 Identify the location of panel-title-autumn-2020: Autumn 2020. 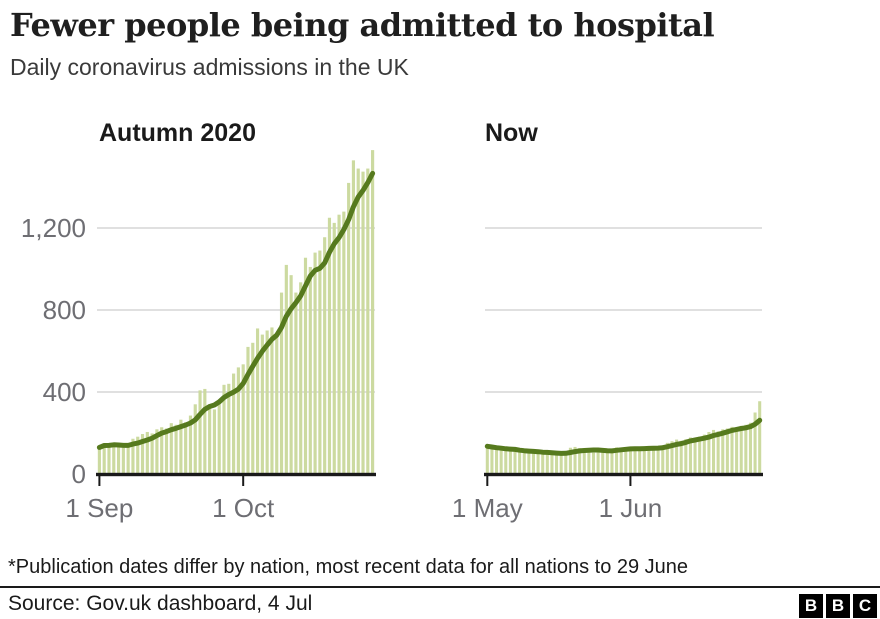
(177, 133).